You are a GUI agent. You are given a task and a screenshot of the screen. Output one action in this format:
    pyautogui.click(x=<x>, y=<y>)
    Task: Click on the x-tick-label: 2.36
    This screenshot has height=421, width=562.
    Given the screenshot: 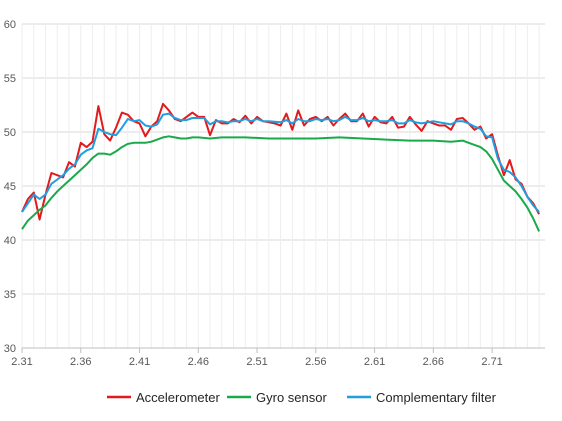 What is the action you would take?
    pyautogui.click(x=80, y=362)
    